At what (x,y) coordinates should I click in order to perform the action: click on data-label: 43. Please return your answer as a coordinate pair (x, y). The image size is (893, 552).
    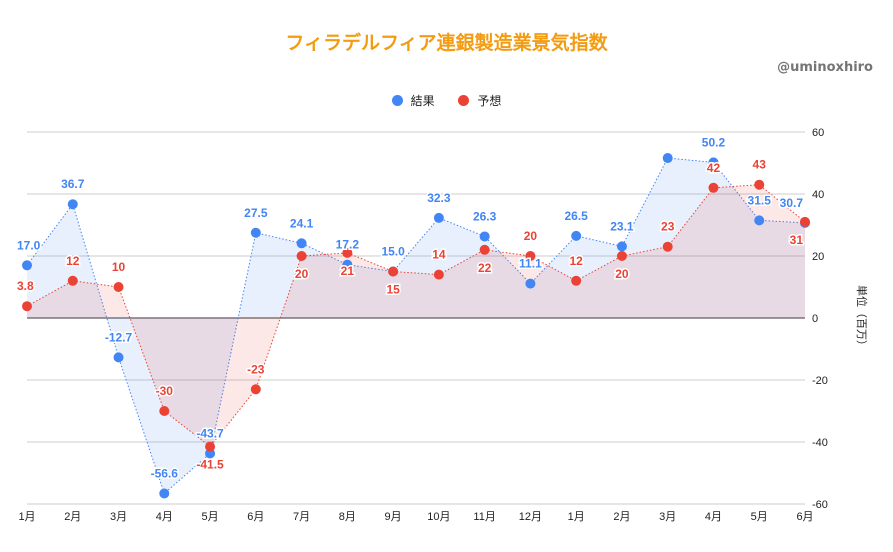
    Looking at the image, I should click on (760, 165).